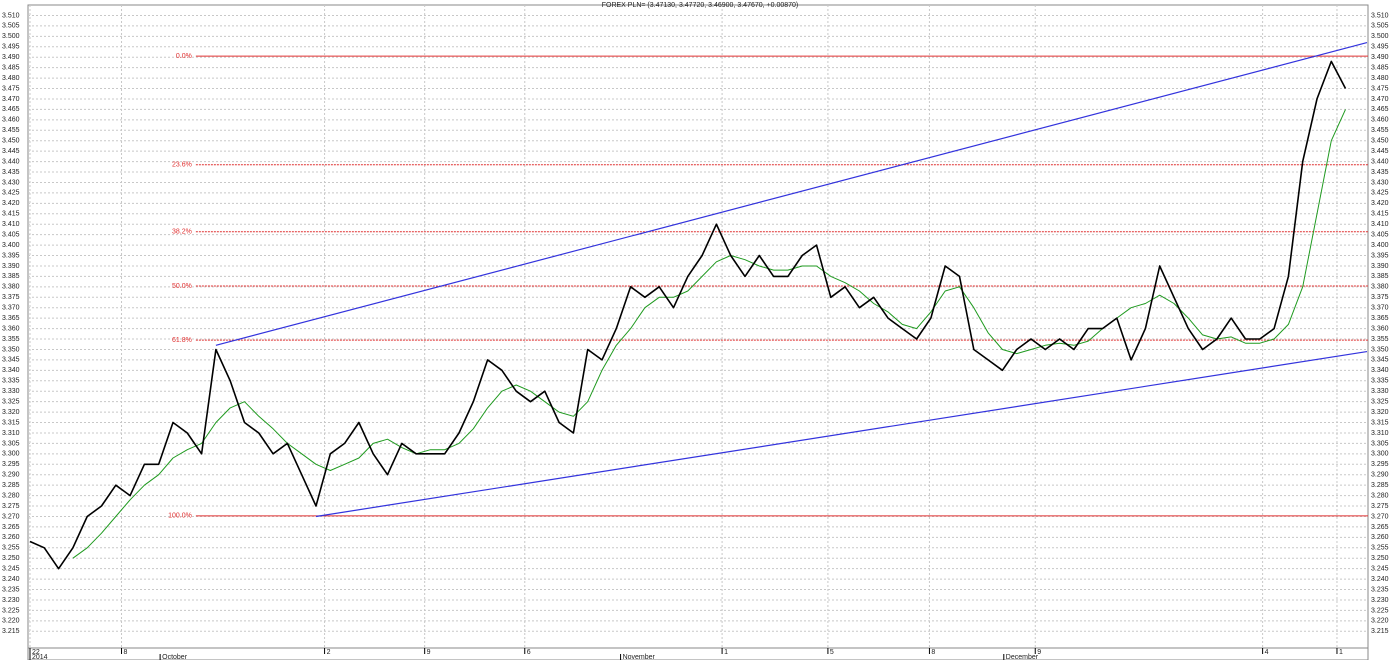  Describe the element at coordinates (11, 495) in the screenshot. I see `y-tick-label: 3.280` at that location.